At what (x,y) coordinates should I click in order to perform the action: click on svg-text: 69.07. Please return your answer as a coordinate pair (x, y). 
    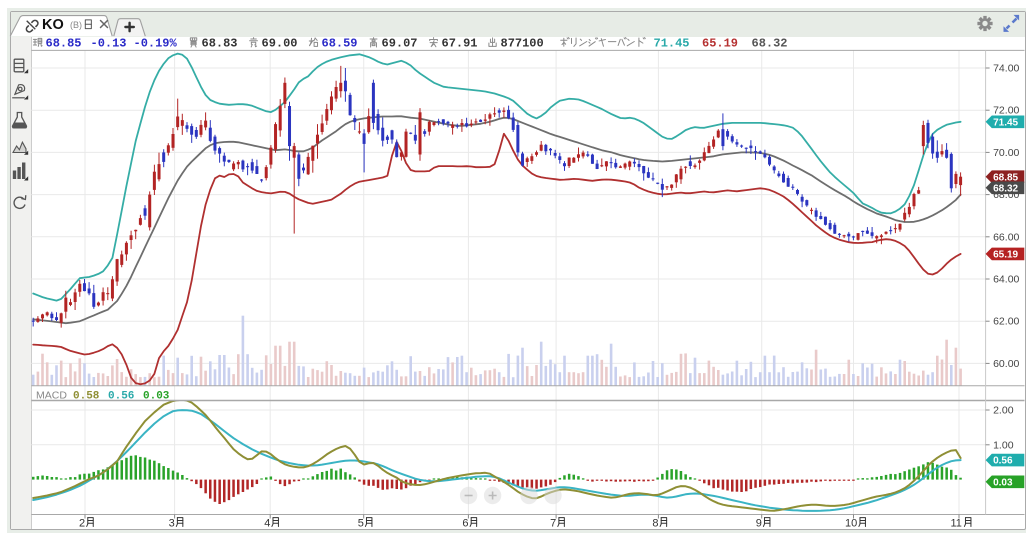
    Looking at the image, I should click on (400, 44).